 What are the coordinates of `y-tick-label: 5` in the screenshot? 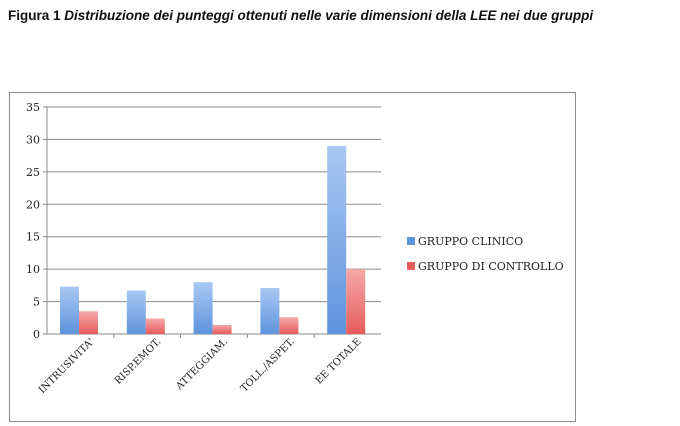 It's located at (36, 302).